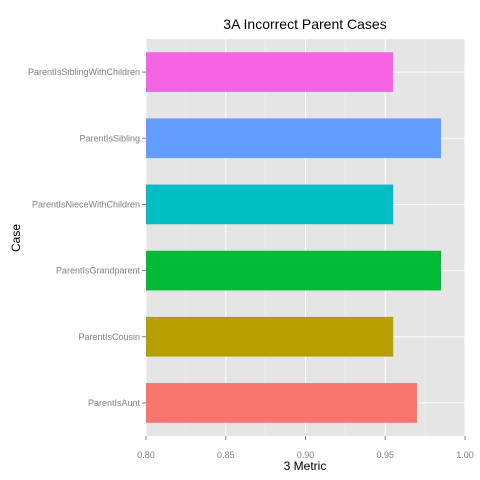  I want to click on bar-ParentIsGrandparent, so click(294, 270).